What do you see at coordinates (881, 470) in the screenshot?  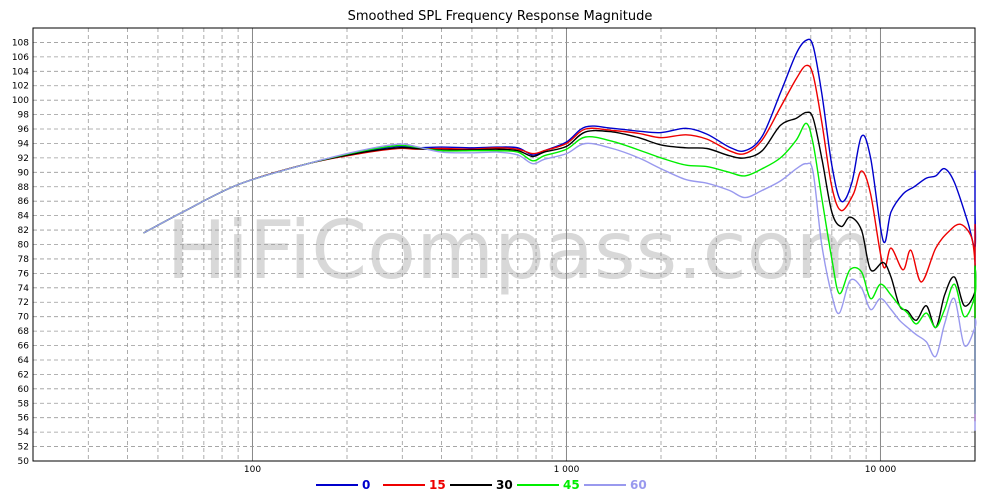 I see `x-tick-label: 10 000` at bounding box center [881, 470].